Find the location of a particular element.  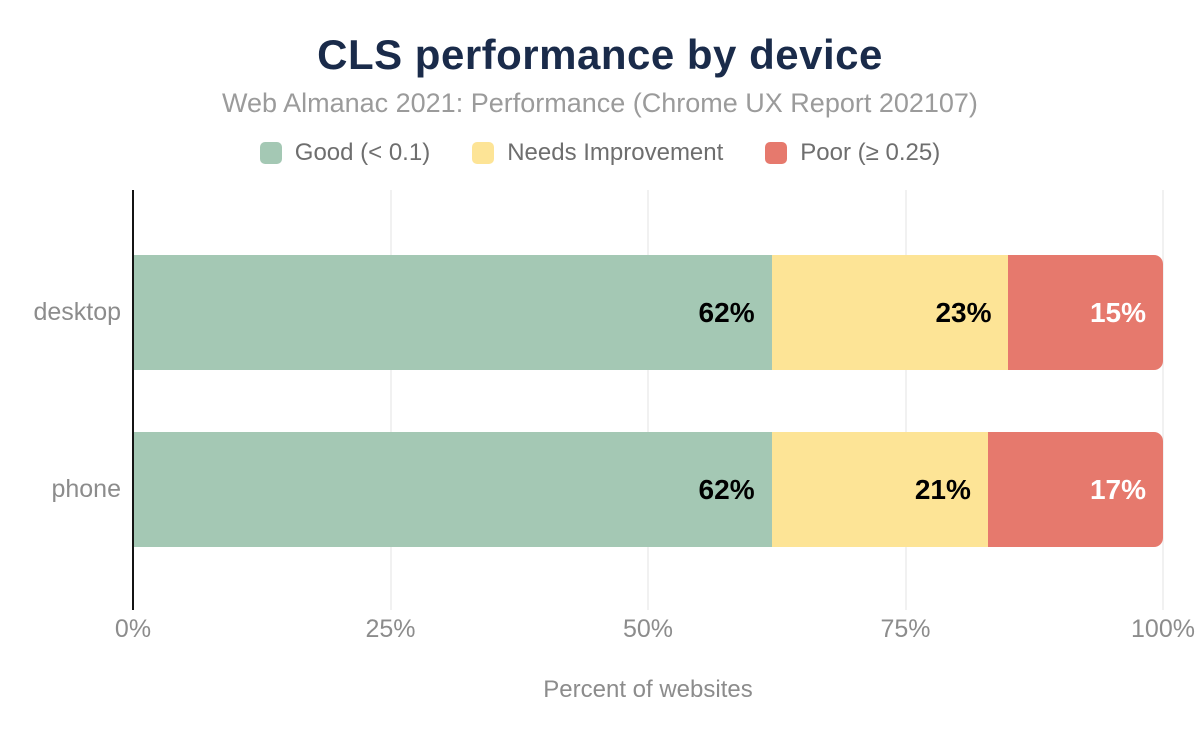

bar-segment-desktop-good: 62% is located at coordinates (452, 312).